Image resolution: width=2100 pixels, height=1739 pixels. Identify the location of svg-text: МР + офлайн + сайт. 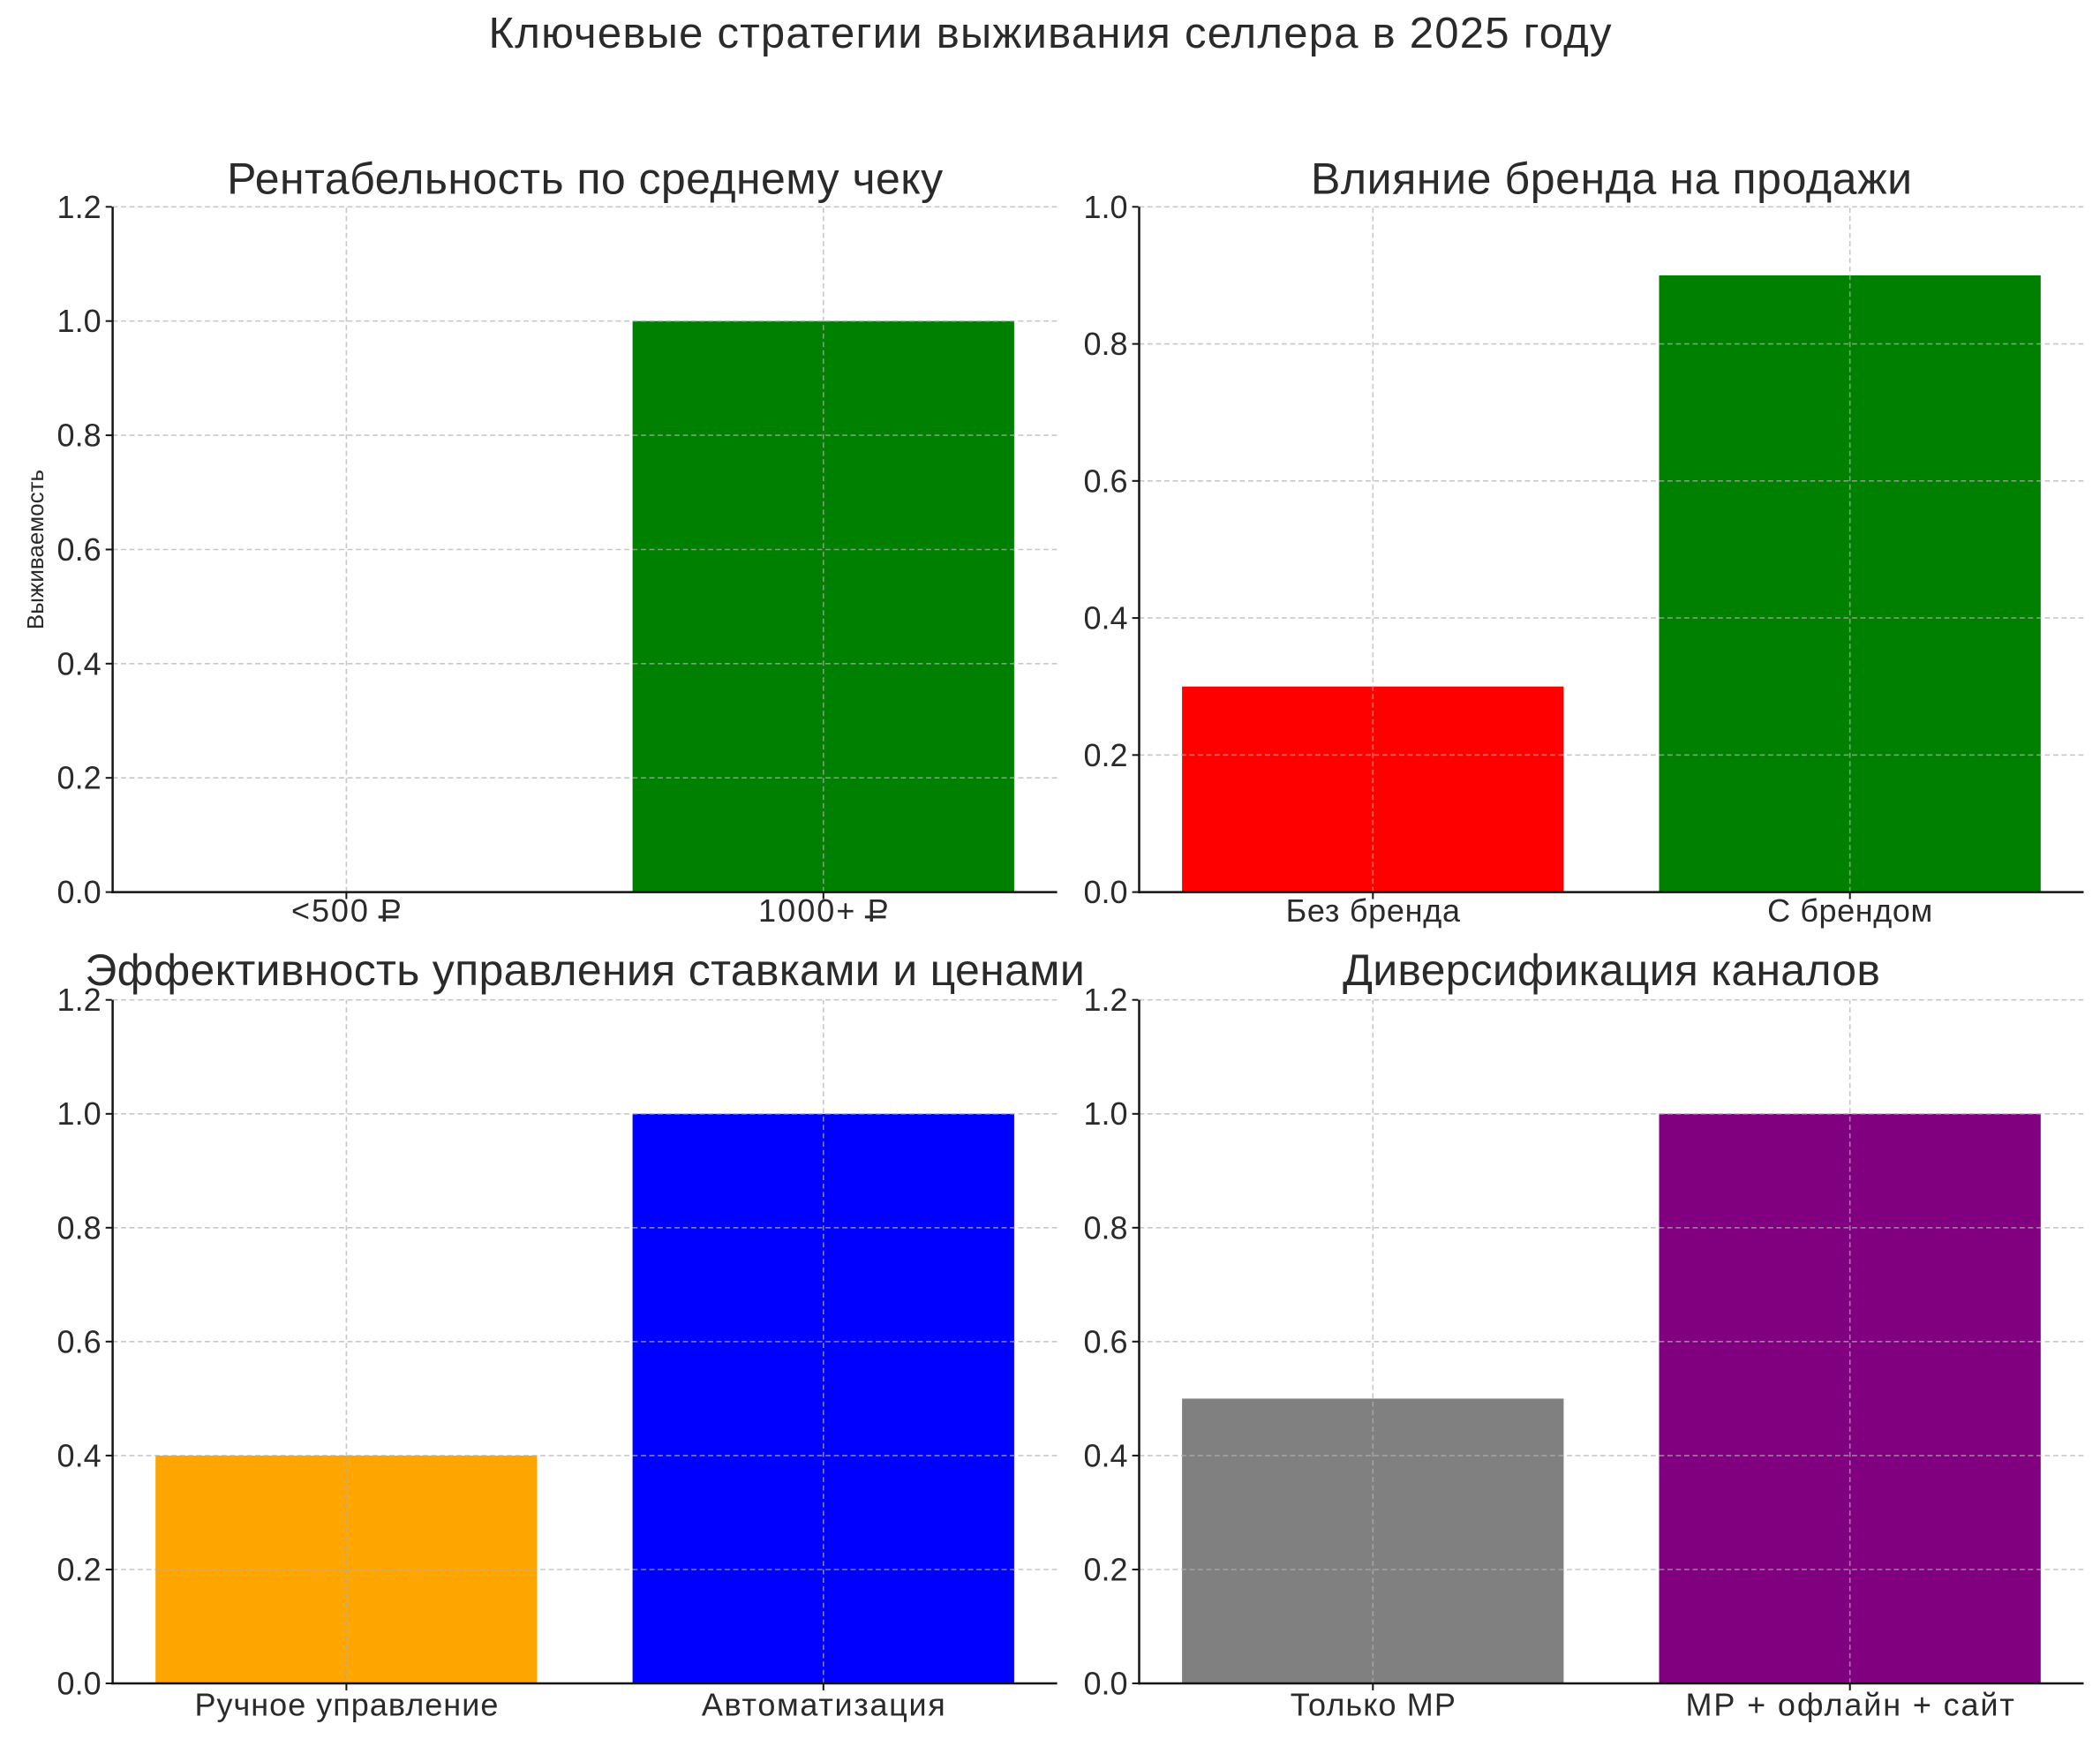
(1850, 1705).